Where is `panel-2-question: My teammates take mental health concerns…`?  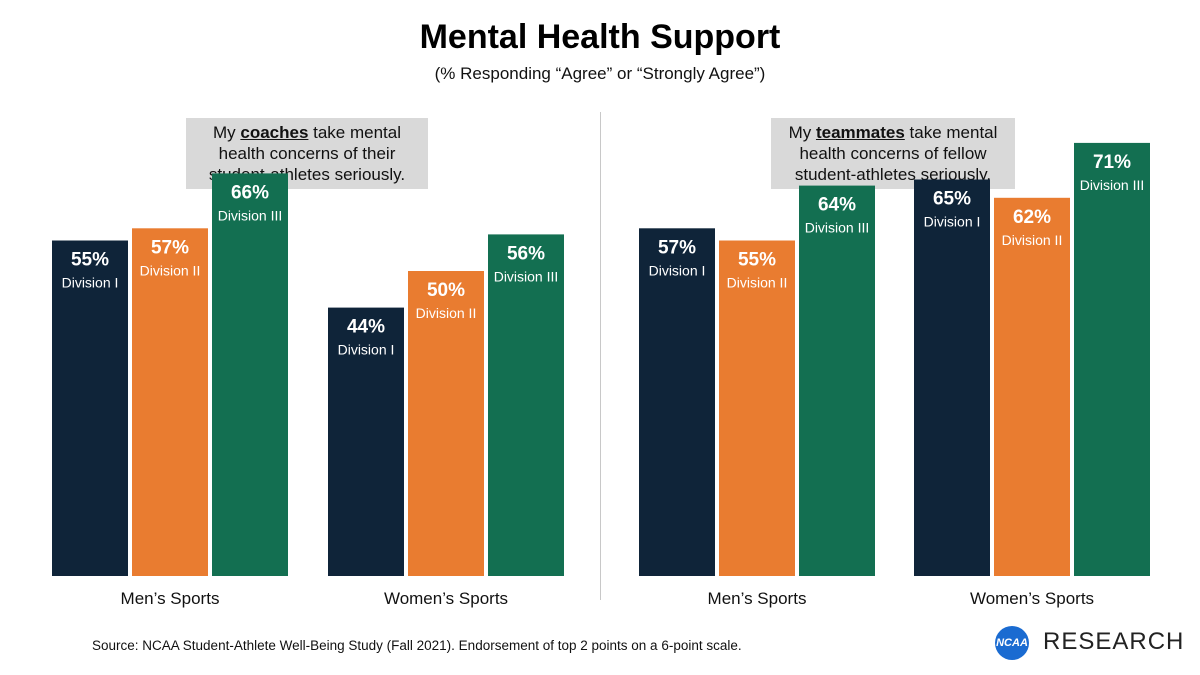 panel-2-question: My teammates take mental health concerns… is located at coordinates (893, 153).